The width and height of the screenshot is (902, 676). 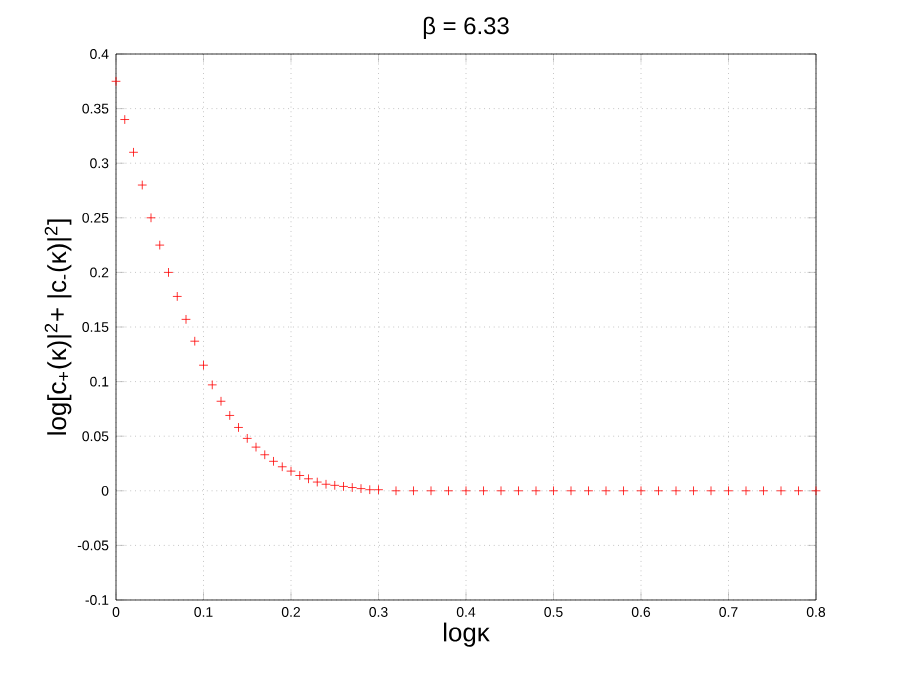 What do you see at coordinates (58, 327) in the screenshot?
I see `text: log[c$_{+}$(κ)|$^{2}$+ |c$_{-}$(κ)|$^{2}$]` at bounding box center [58, 327].